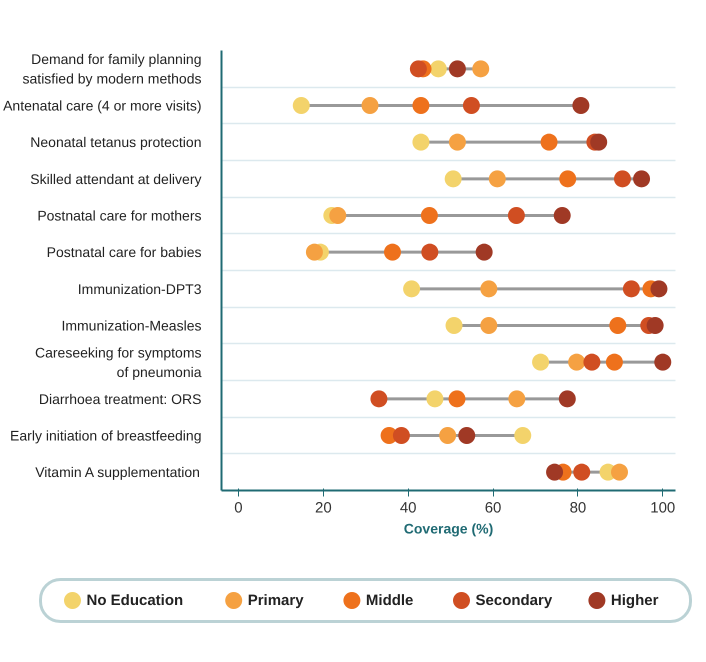 The image size is (706, 662). What do you see at coordinates (116, 142) in the screenshot?
I see `y-tick-label: Neonatal tetanus protection` at bounding box center [116, 142].